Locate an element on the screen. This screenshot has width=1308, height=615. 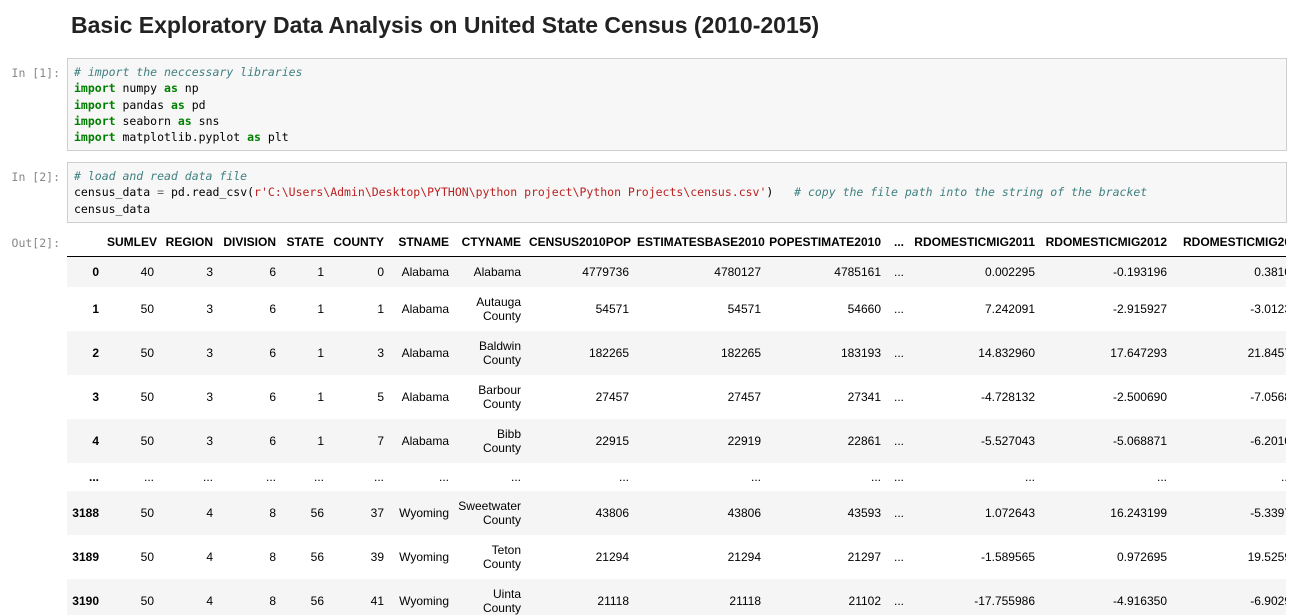
table-cell: 0.972695 is located at coordinates (1141, 556).